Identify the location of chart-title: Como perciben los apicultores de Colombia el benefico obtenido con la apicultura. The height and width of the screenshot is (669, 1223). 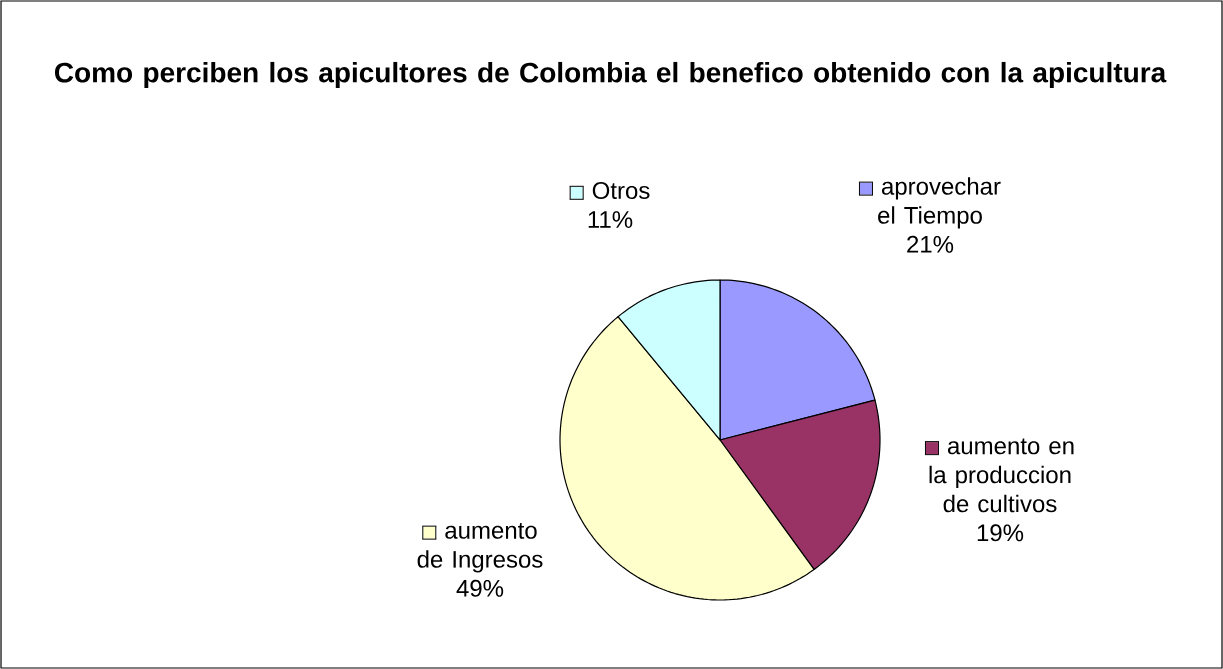
(610, 75).